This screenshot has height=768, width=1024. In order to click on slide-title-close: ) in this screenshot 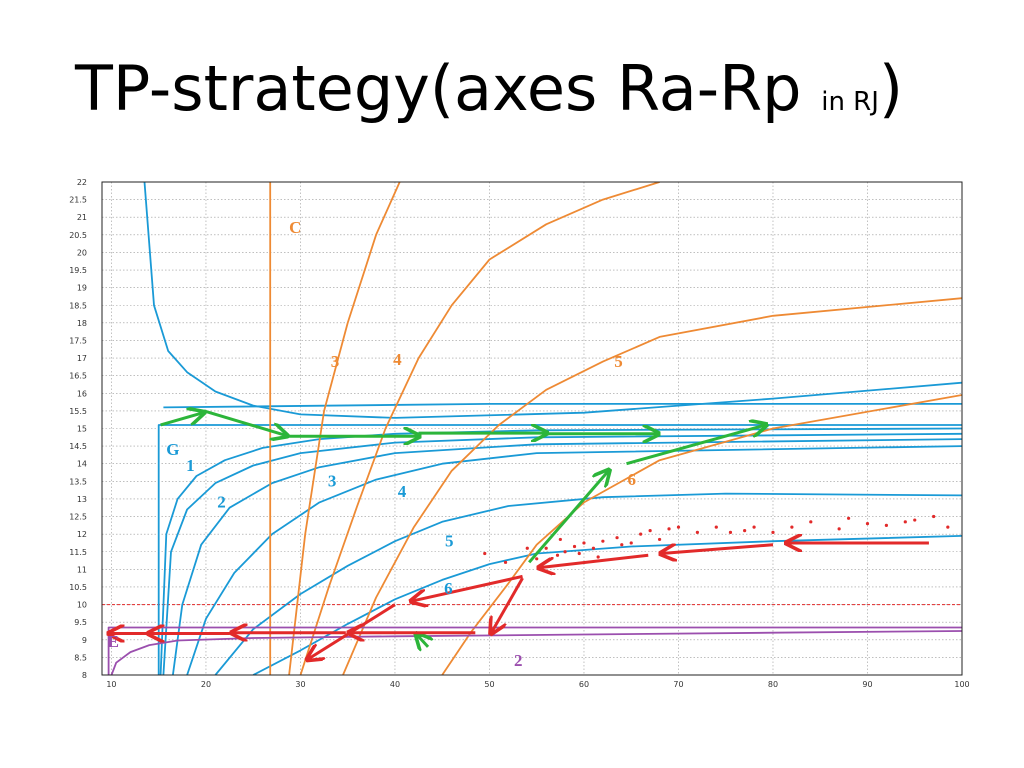, I will do `click(891, 88)`.